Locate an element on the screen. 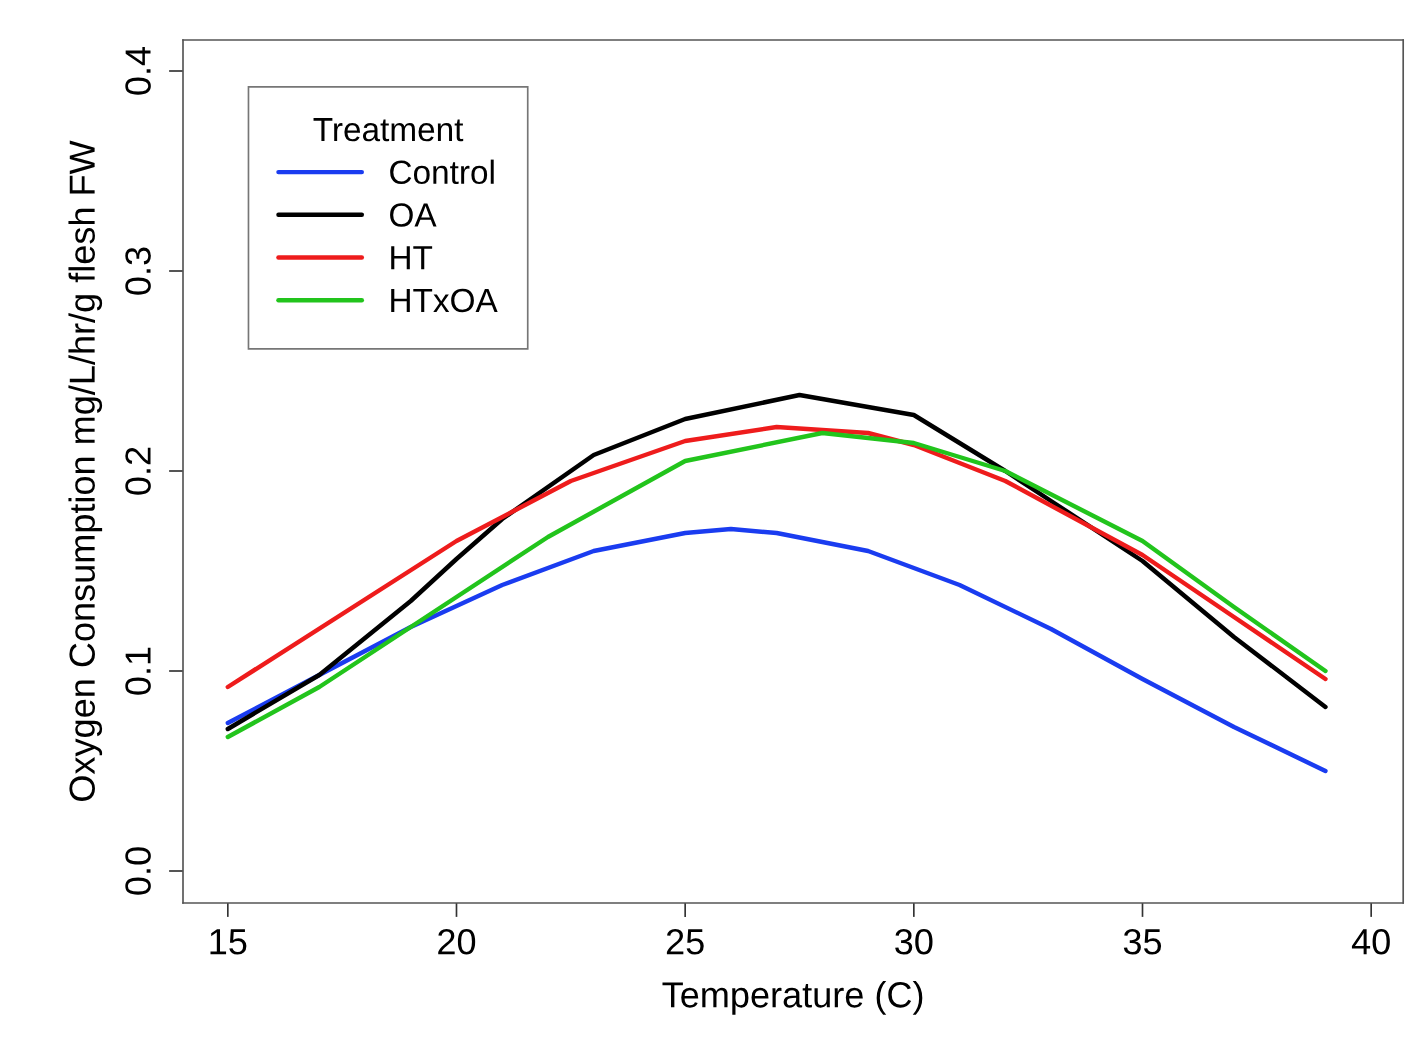 The width and height of the screenshot is (1406, 1052). legend-label: OA is located at coordinates (413, 215).